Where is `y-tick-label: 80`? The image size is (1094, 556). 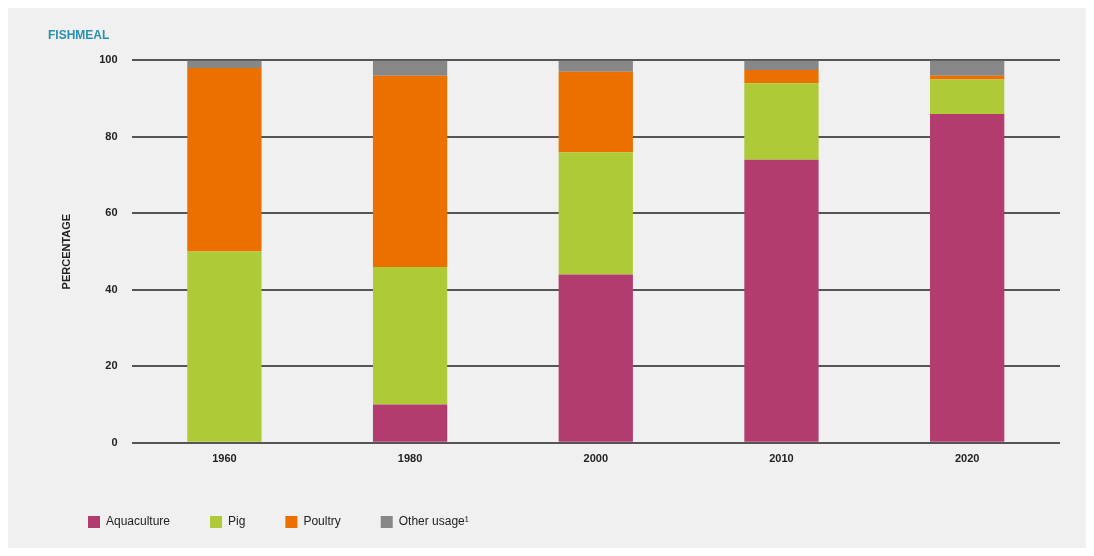
y-tick-label: 80 is located at coordinates (111, 135).